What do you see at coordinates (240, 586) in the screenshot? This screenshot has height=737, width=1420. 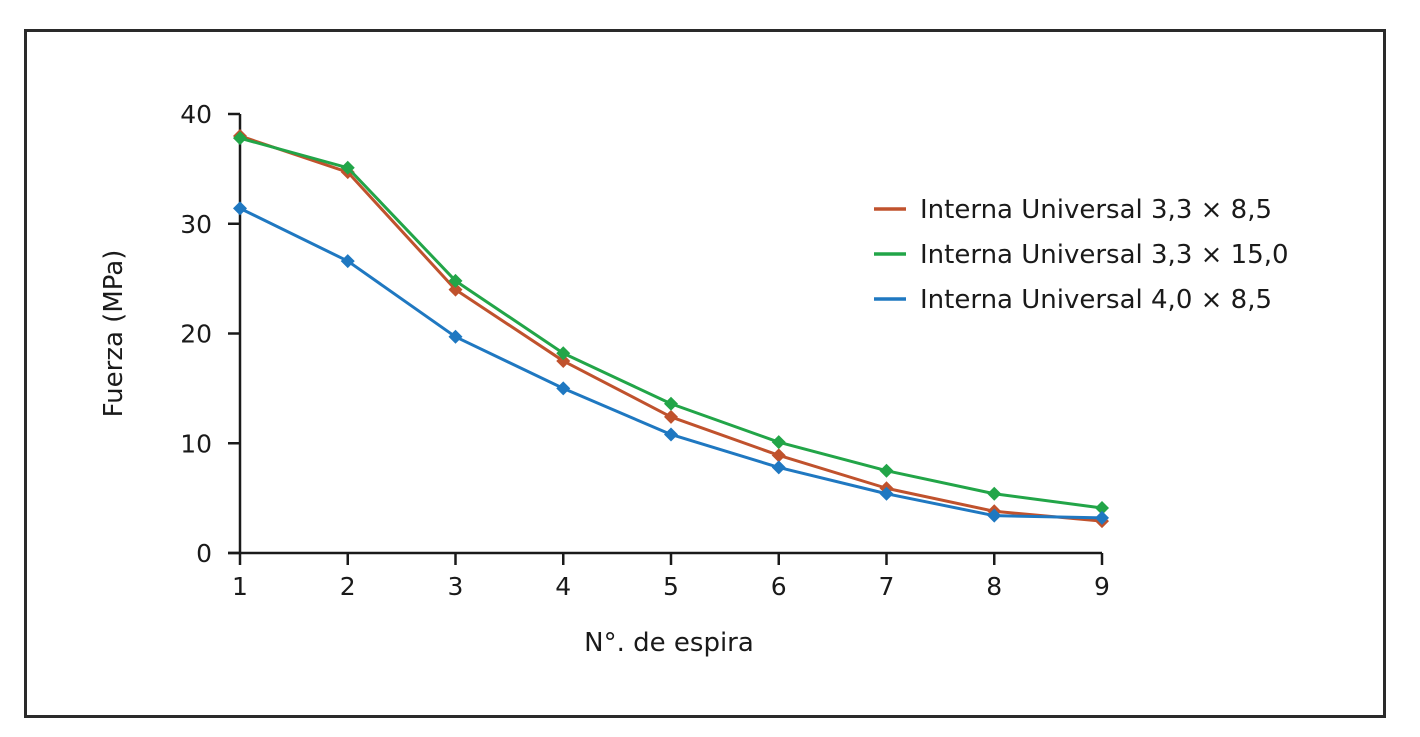 I see `x-tick-label: 1` at bounding box center [240, 586].